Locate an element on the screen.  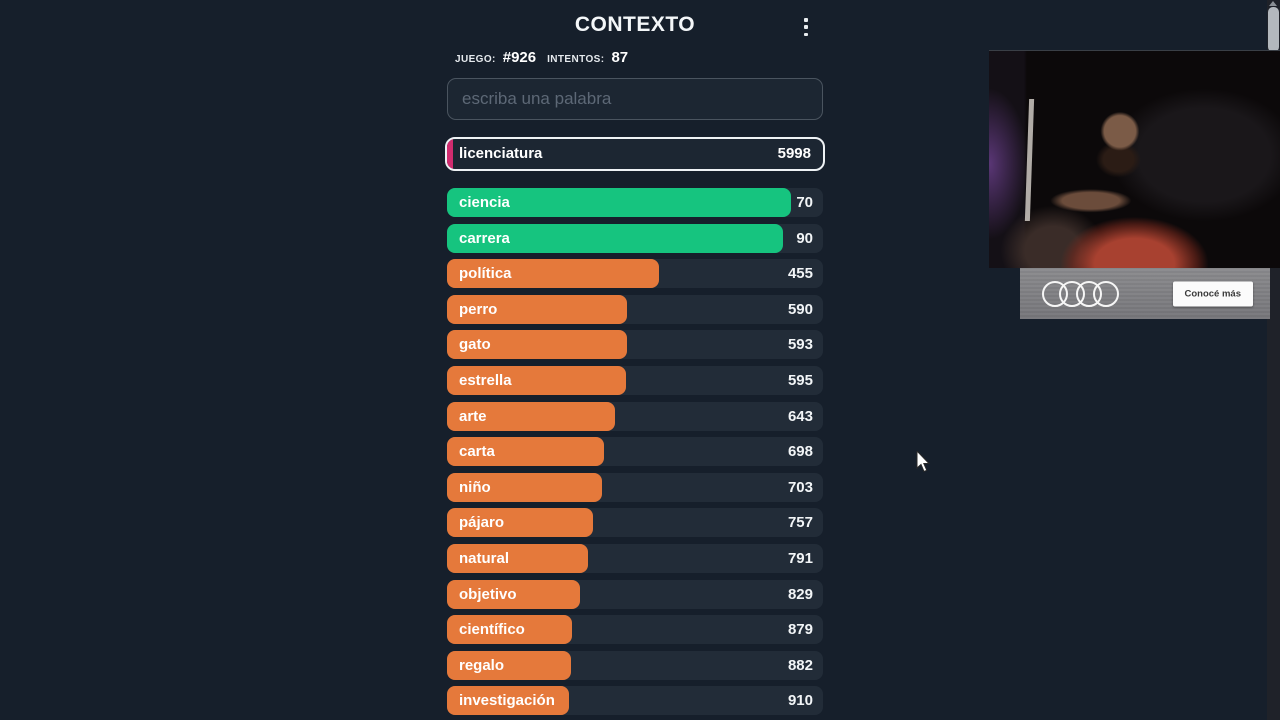
guess-rank: 590 is located at coordinates (800, 309).